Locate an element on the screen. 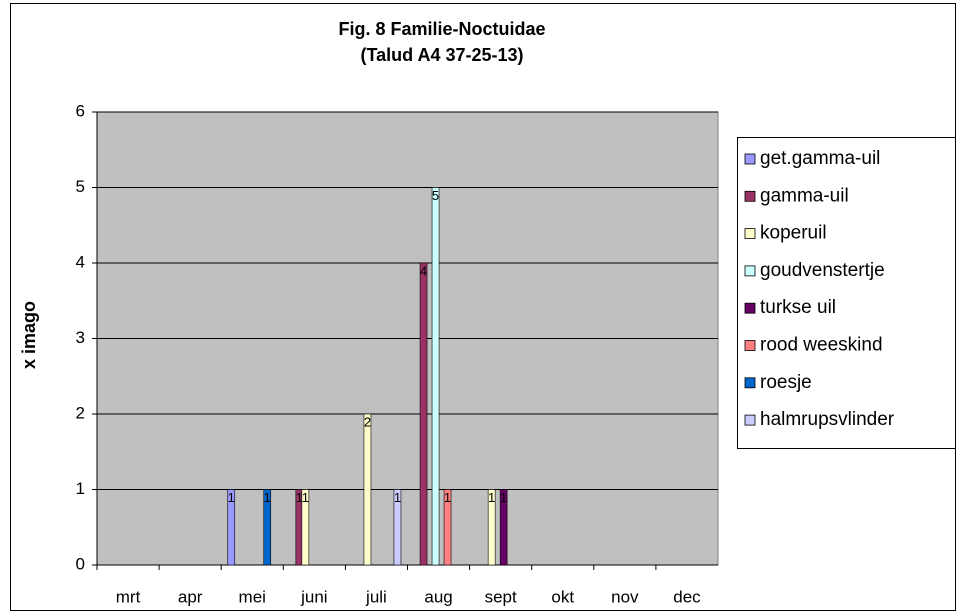 Image resolution: width=957 pixels, height=612 pixels. x-tick-label: aug is located at coordinates (438, 596).